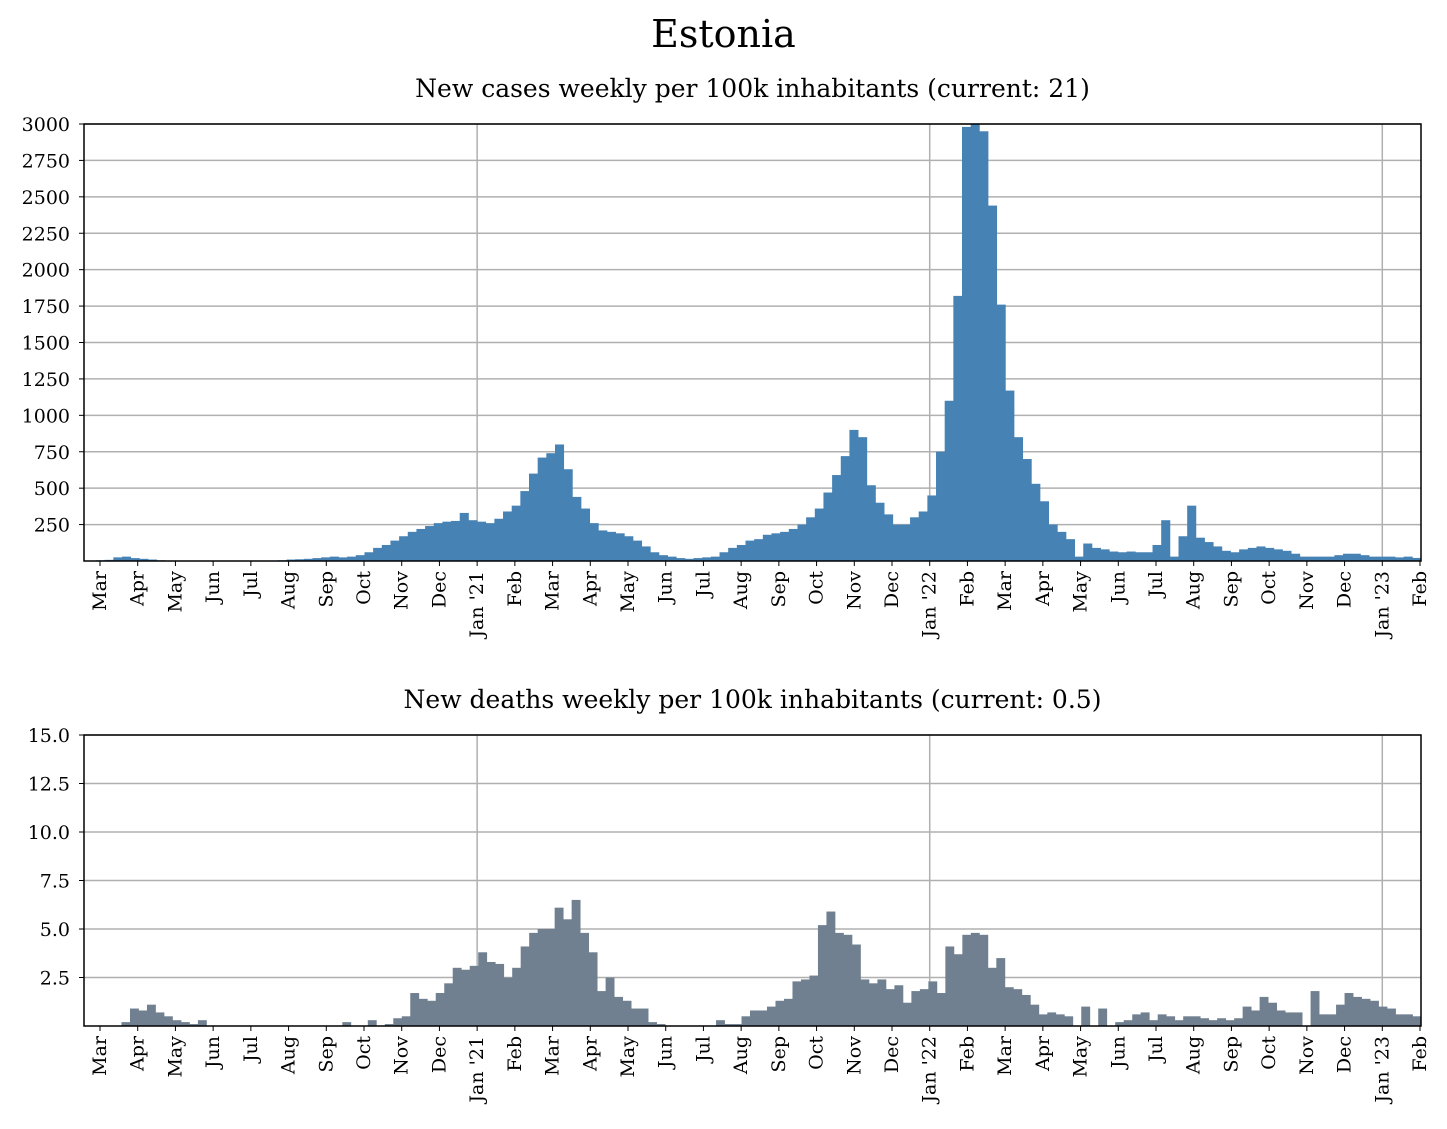  What do you see at coordinates (213, 1053) in the screenshot?
I see `deaths-x-tick-label: Jun` at bounding box center [213, 1053].